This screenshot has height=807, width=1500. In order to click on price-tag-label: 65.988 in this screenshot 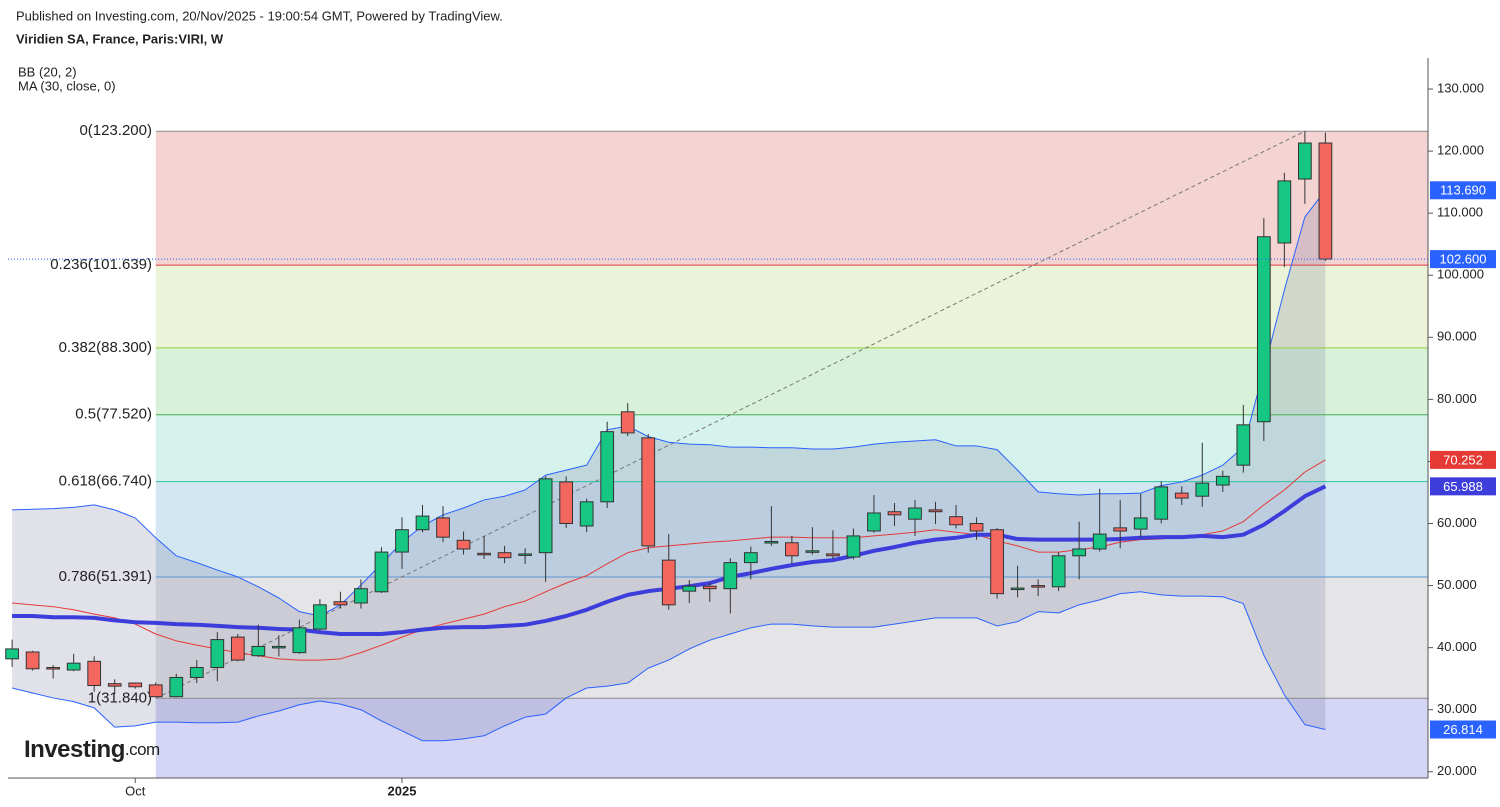, I will do `click(1463, 486)`.